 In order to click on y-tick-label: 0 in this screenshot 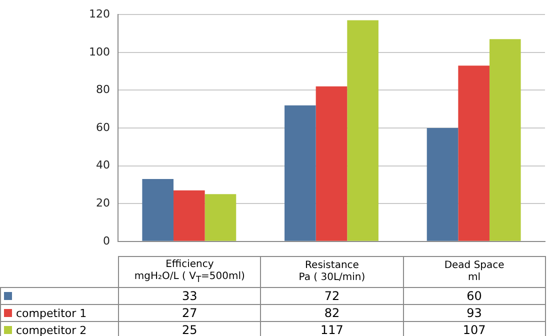, I will do `click(106, 241)`.